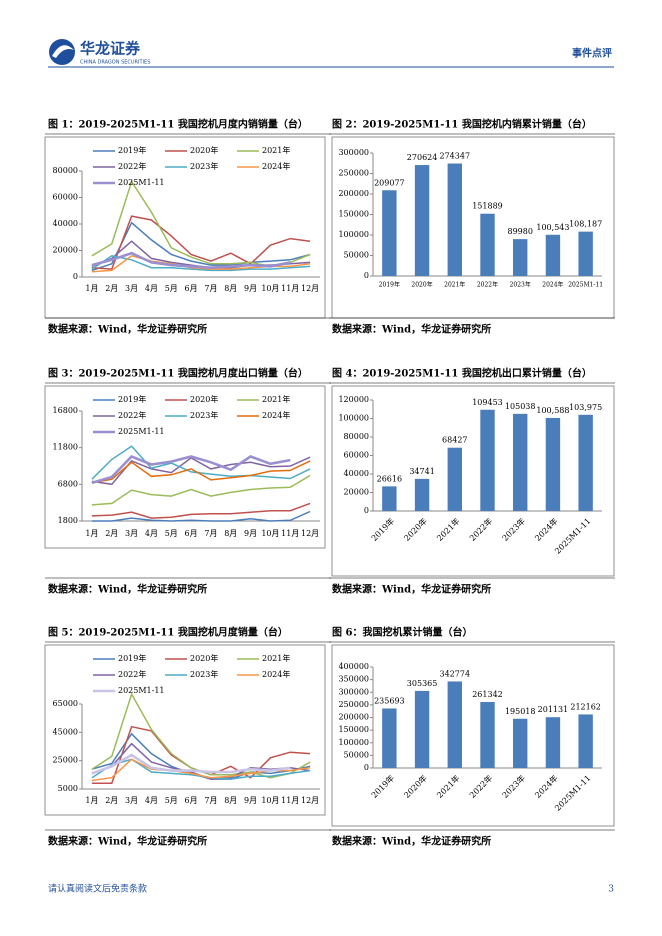  Describe the element at coordinates (168, 632) in the screenshot. I see `figure-title: 图 5：2019-2025M1-11 我国挖机月度销量（台）` at that location.